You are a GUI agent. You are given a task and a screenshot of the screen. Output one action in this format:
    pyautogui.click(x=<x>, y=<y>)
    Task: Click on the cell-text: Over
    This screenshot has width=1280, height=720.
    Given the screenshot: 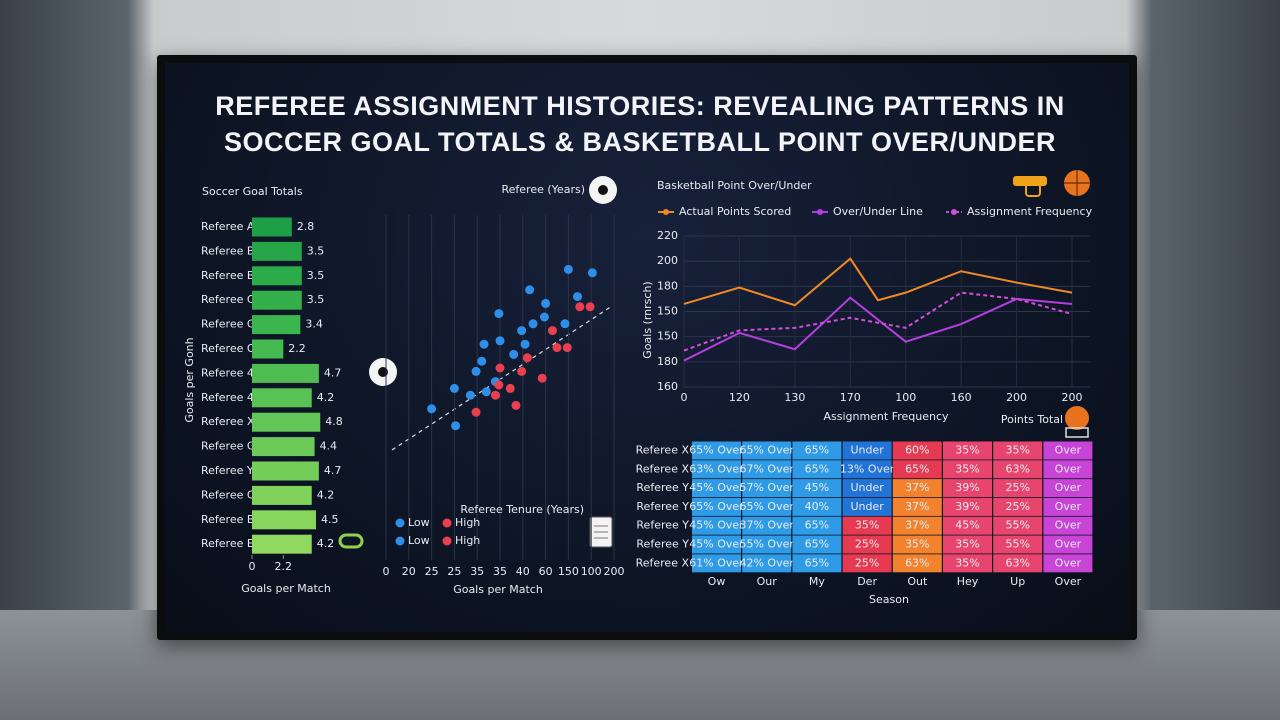 What is the action you would take?
    pyautogui.click(x=1068, y=562)
    